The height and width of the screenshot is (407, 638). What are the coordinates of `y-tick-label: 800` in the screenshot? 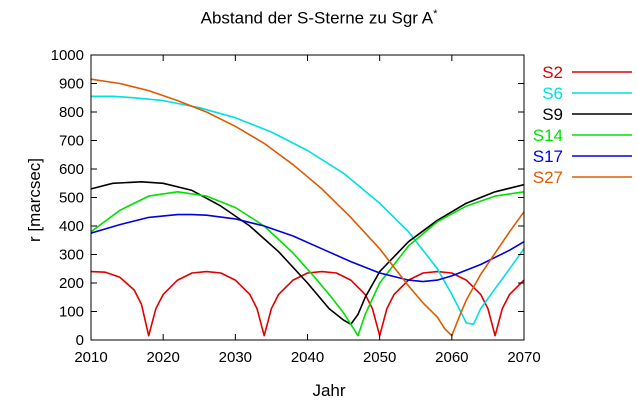 It's located at (71, 112).